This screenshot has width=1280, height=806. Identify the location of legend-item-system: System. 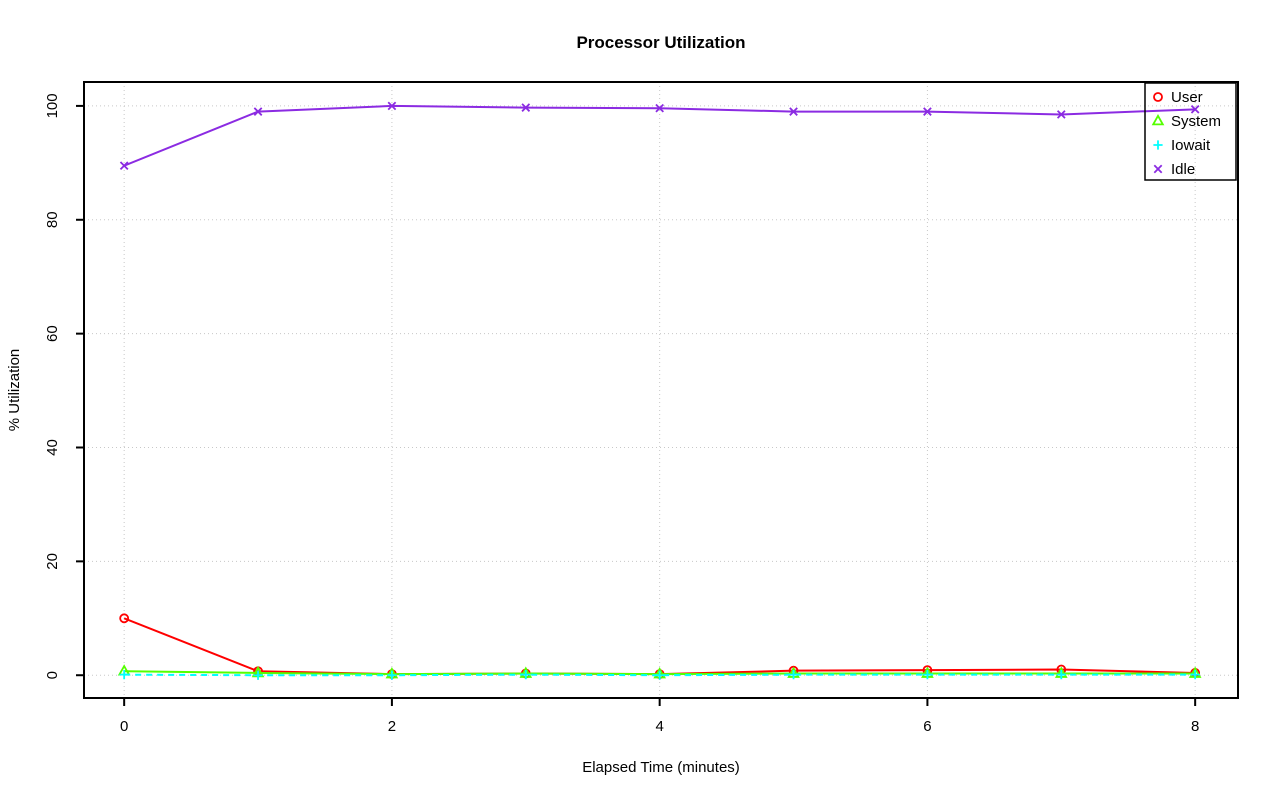
(1186, 121).